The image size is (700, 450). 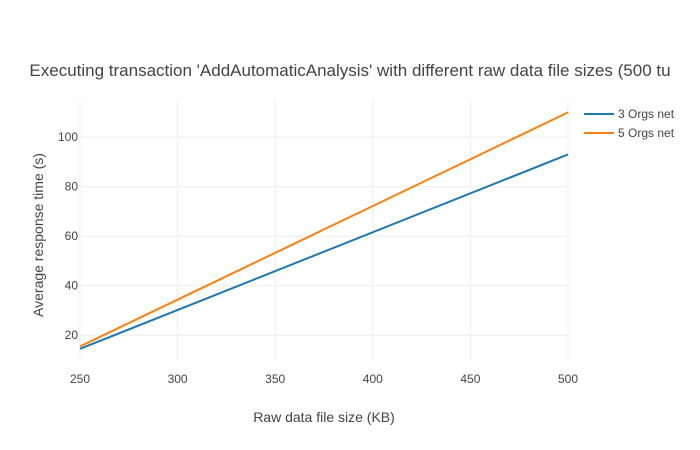 I want to click on legend-item: 5 Orgs net, so click(x=629, y=133).